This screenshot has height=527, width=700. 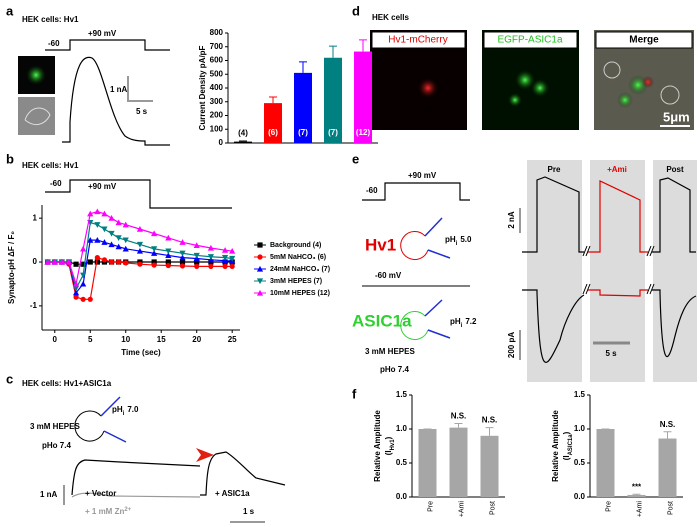 I want to click on zinc-trace, so click(x=136, y=495).